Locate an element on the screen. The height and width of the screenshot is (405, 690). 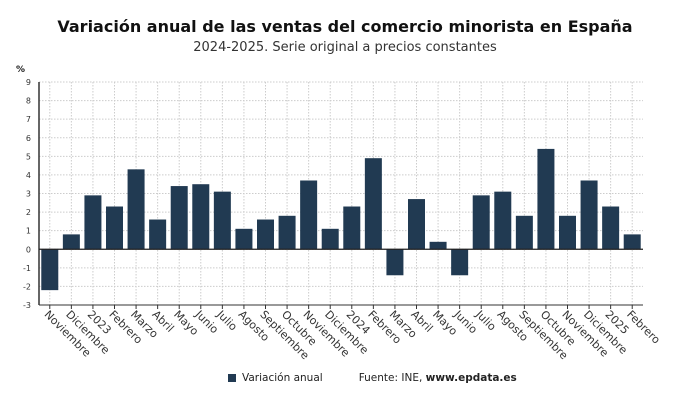
y-tick-label: 6 is located at coordinates (28, 138).